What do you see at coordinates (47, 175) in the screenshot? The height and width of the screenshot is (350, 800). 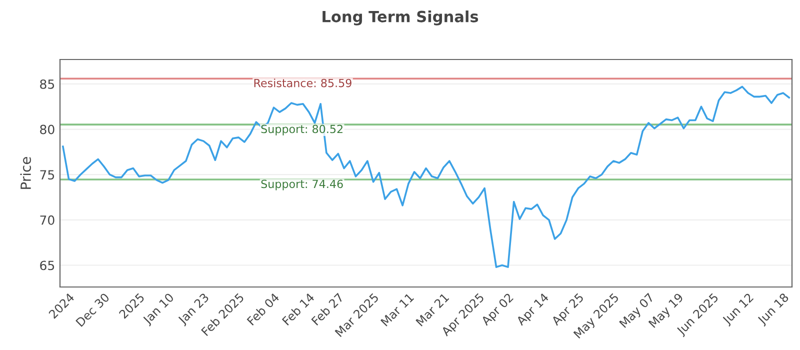 I see `y-tick-label: 75` at bounding box center [47, 175].